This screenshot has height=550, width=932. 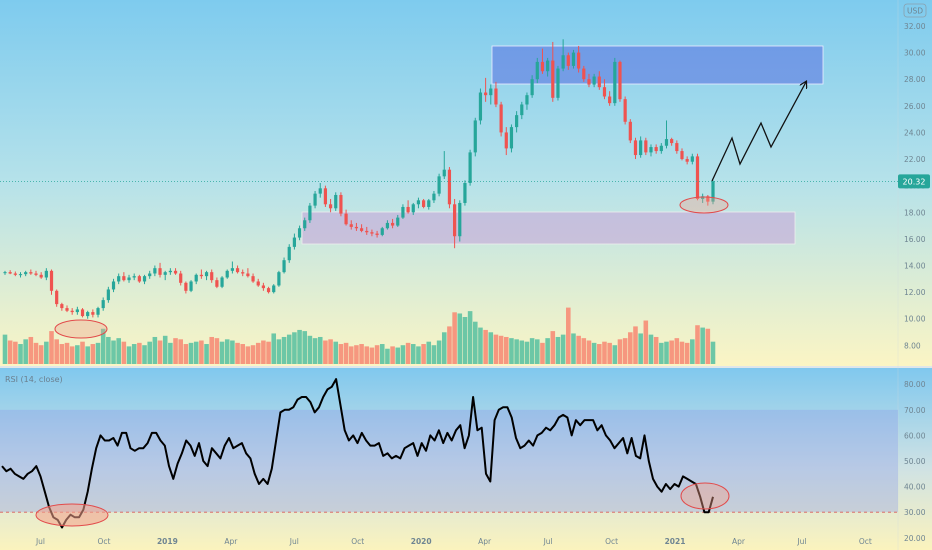 What do you see at coordinates (758, 132) in the screenshot?
I see `projection-arrow` at bounding box center [758, 132].